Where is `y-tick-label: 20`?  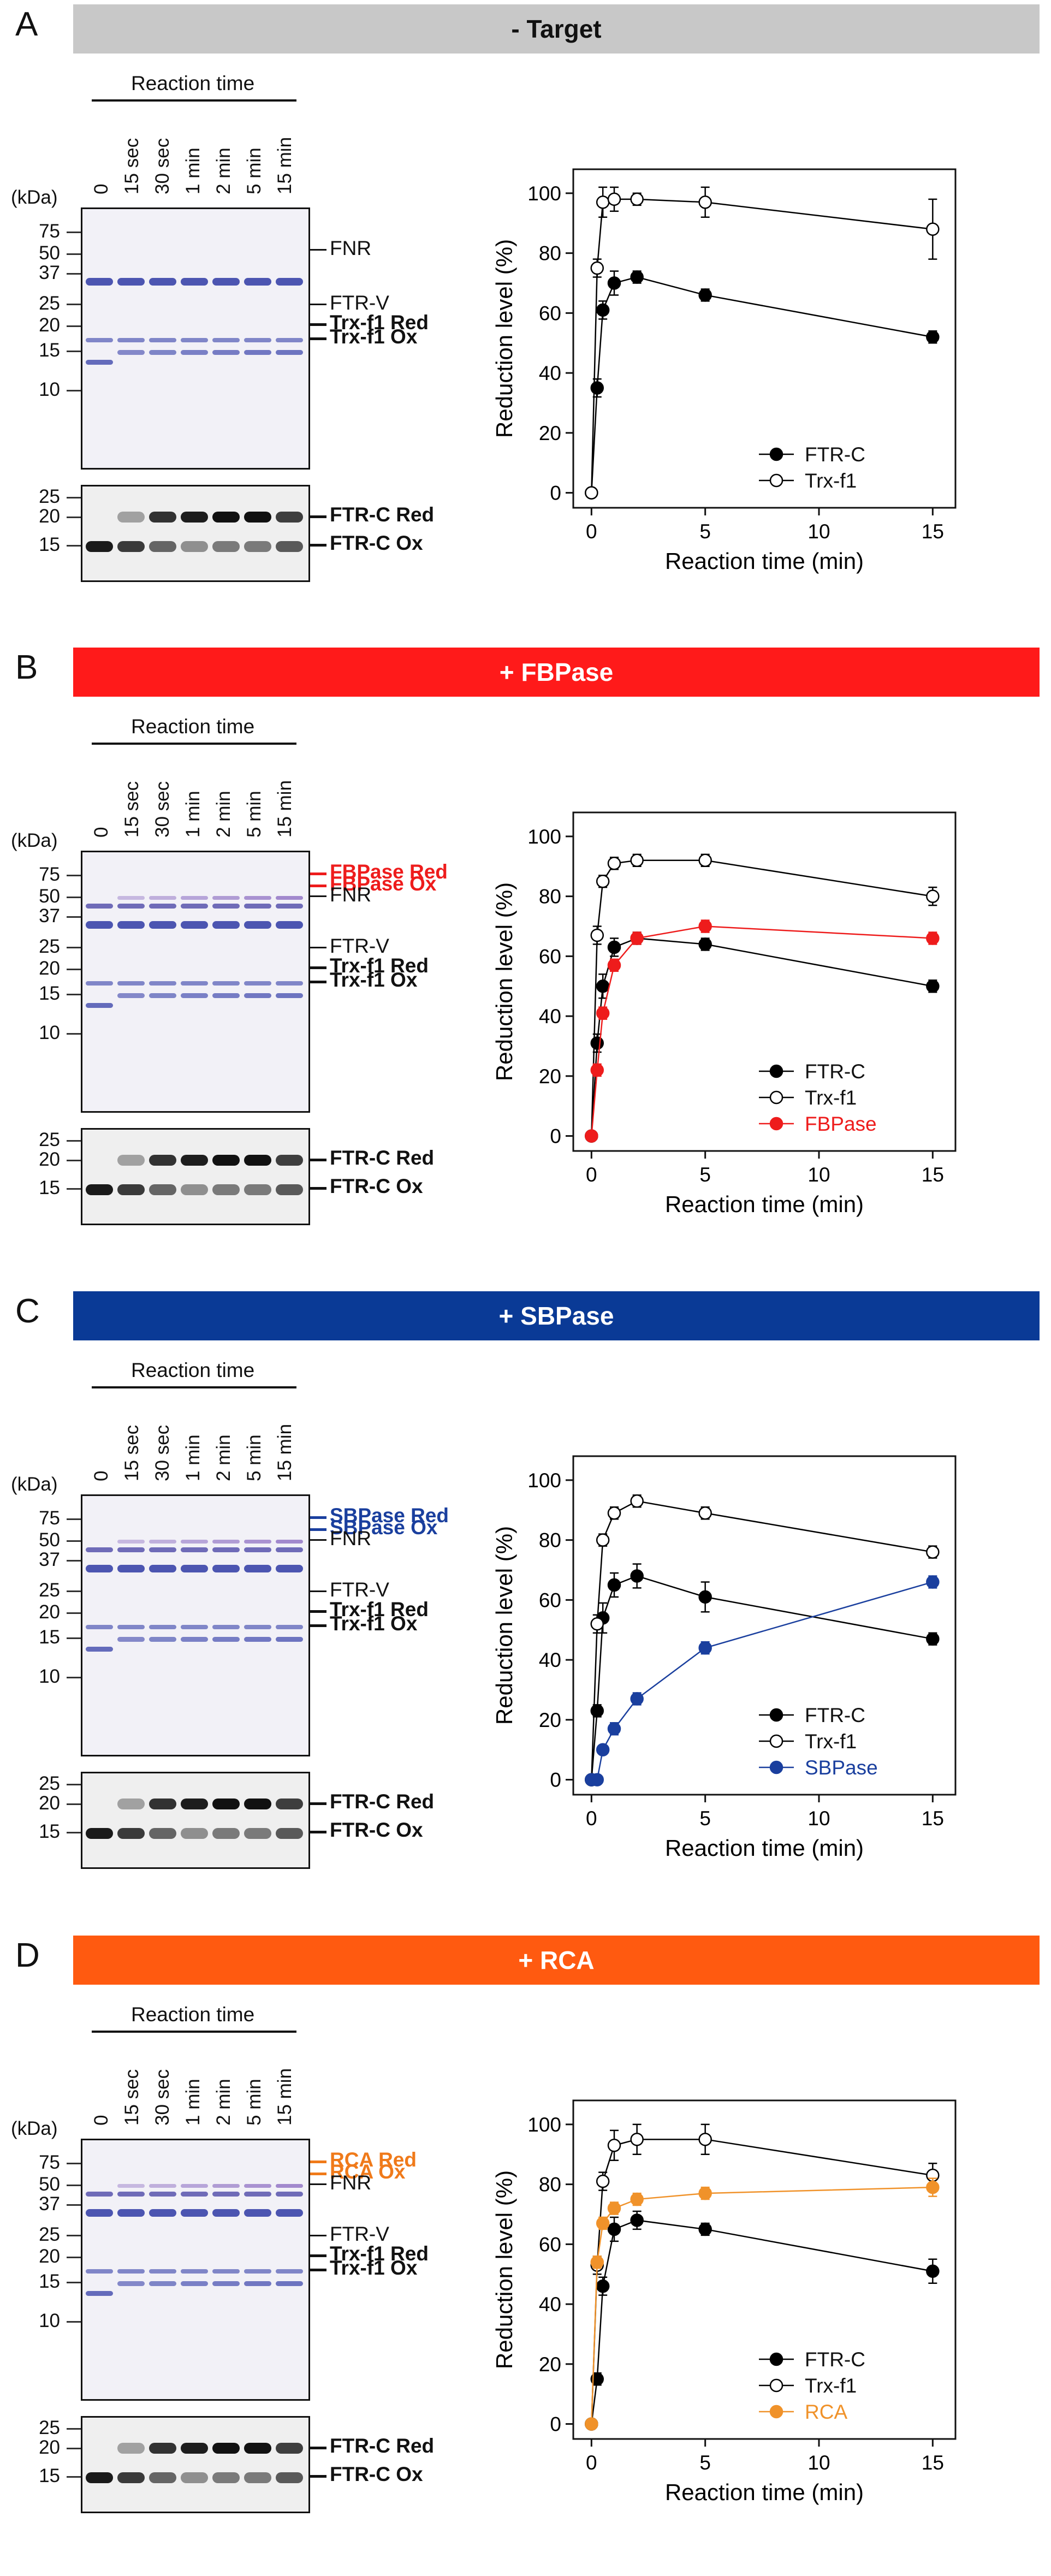
y-tick-label: 20 is located at coordinates (550, 1076).